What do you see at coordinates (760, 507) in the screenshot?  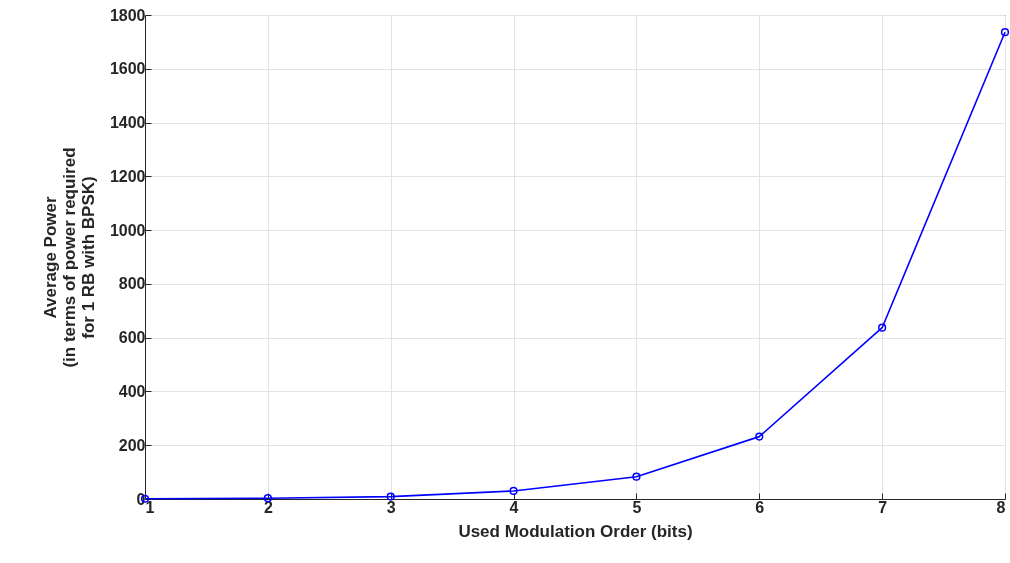 I see `x-tick-label: 6` at bounding box center [760, 507].